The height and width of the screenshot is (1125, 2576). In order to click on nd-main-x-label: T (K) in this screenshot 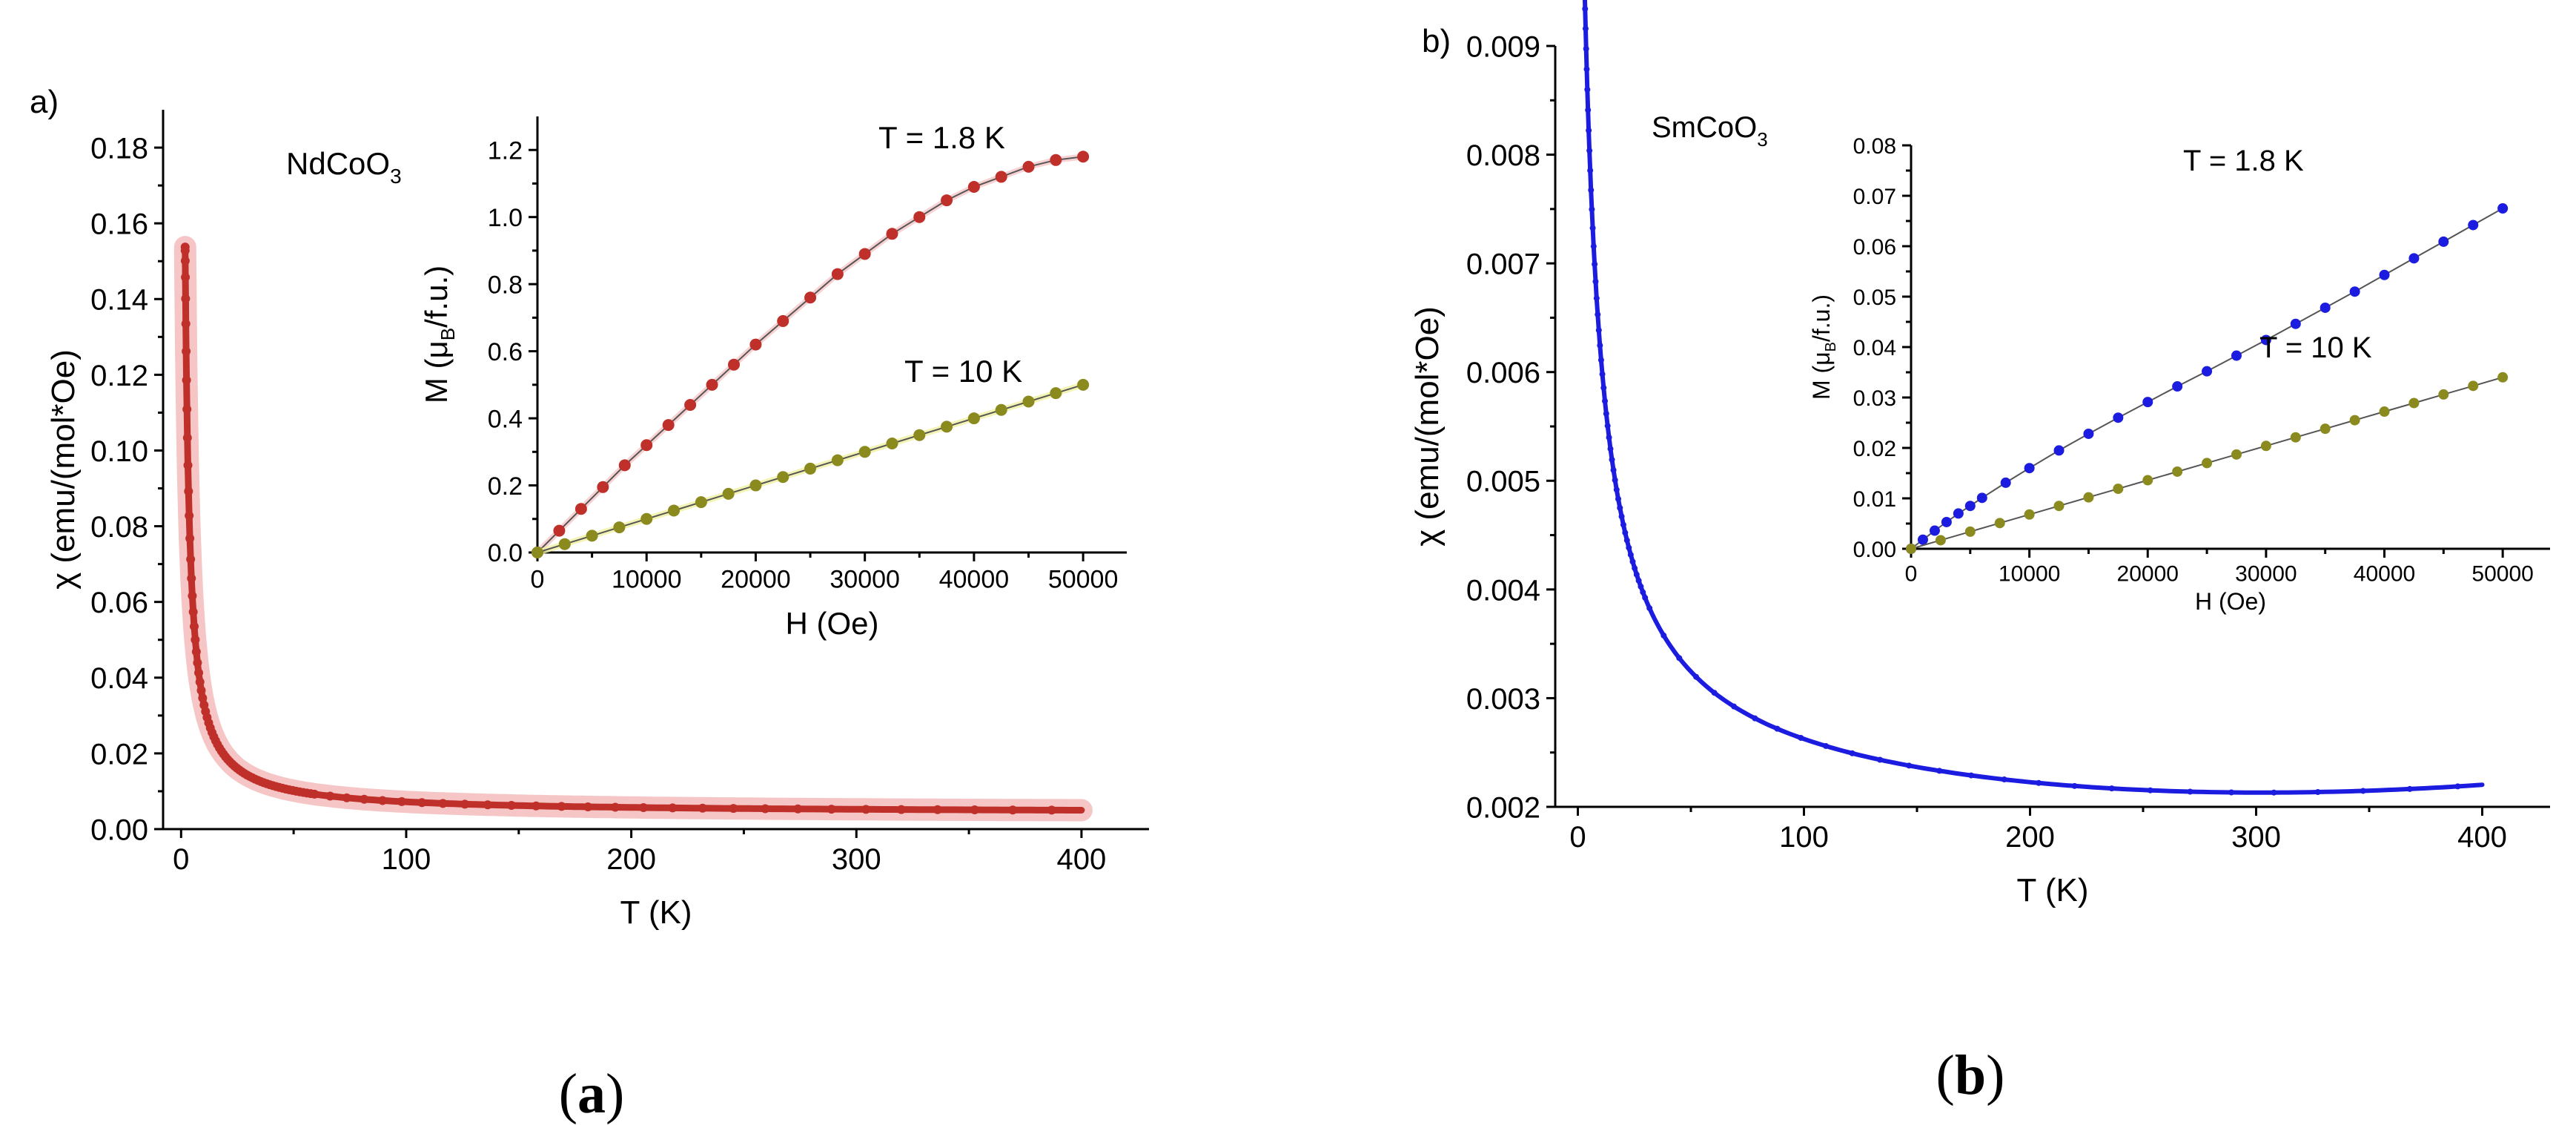, I will do `click(656, 912)`.